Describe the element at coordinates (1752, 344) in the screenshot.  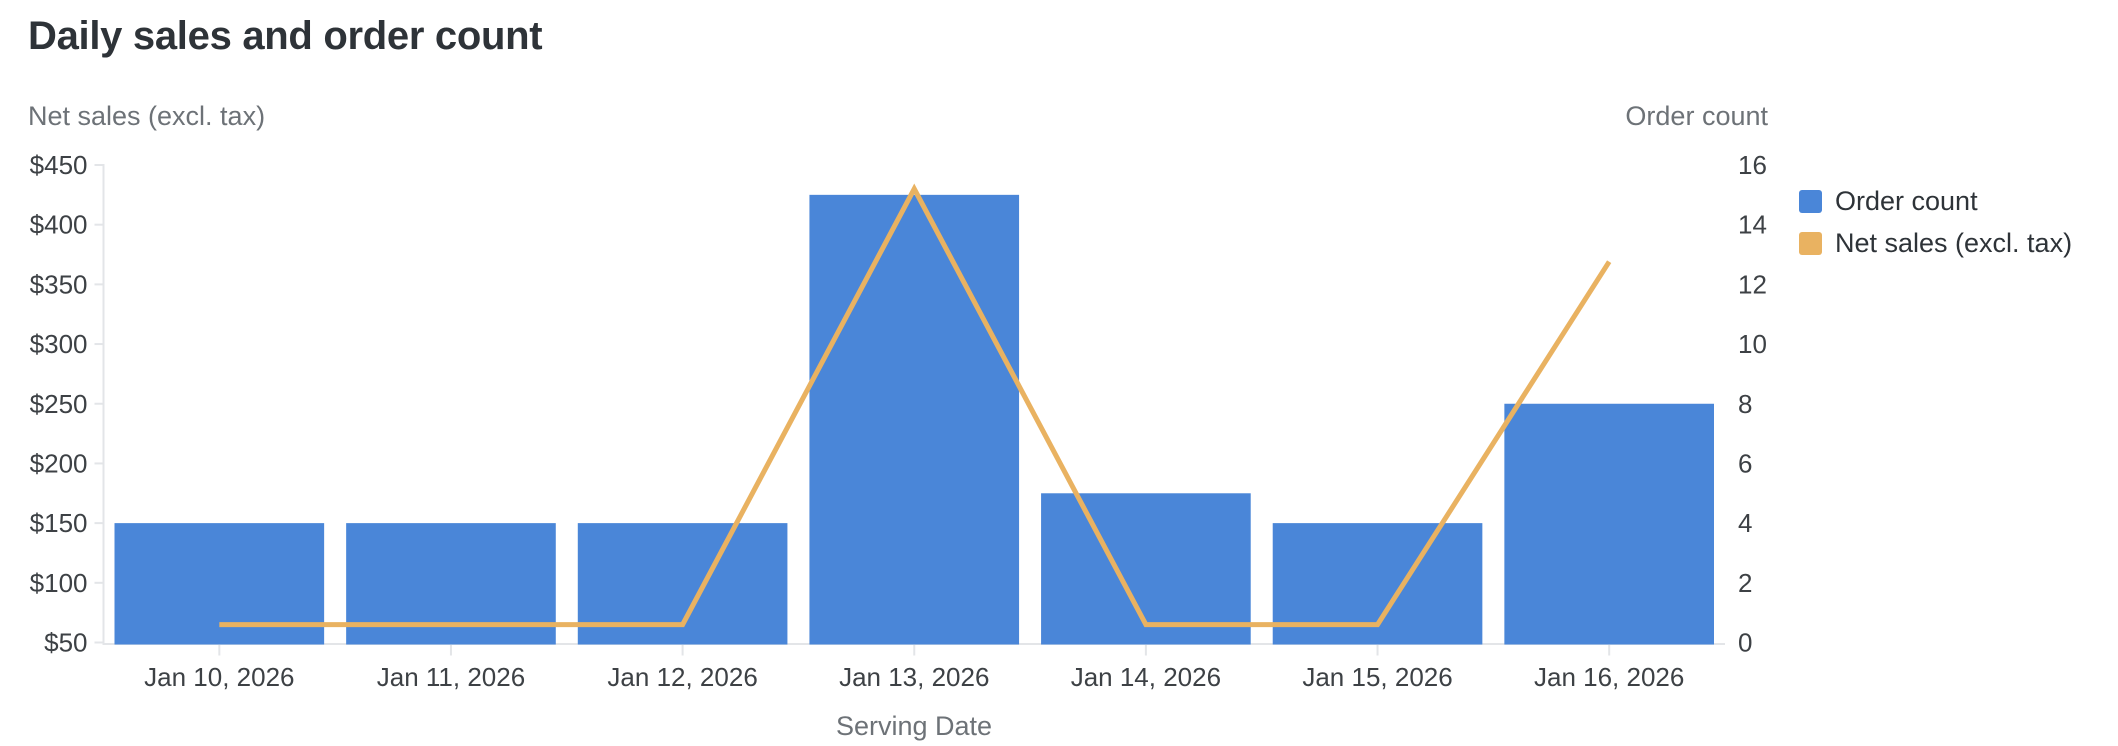
I see `y-right-tick-label: 10` at that location.